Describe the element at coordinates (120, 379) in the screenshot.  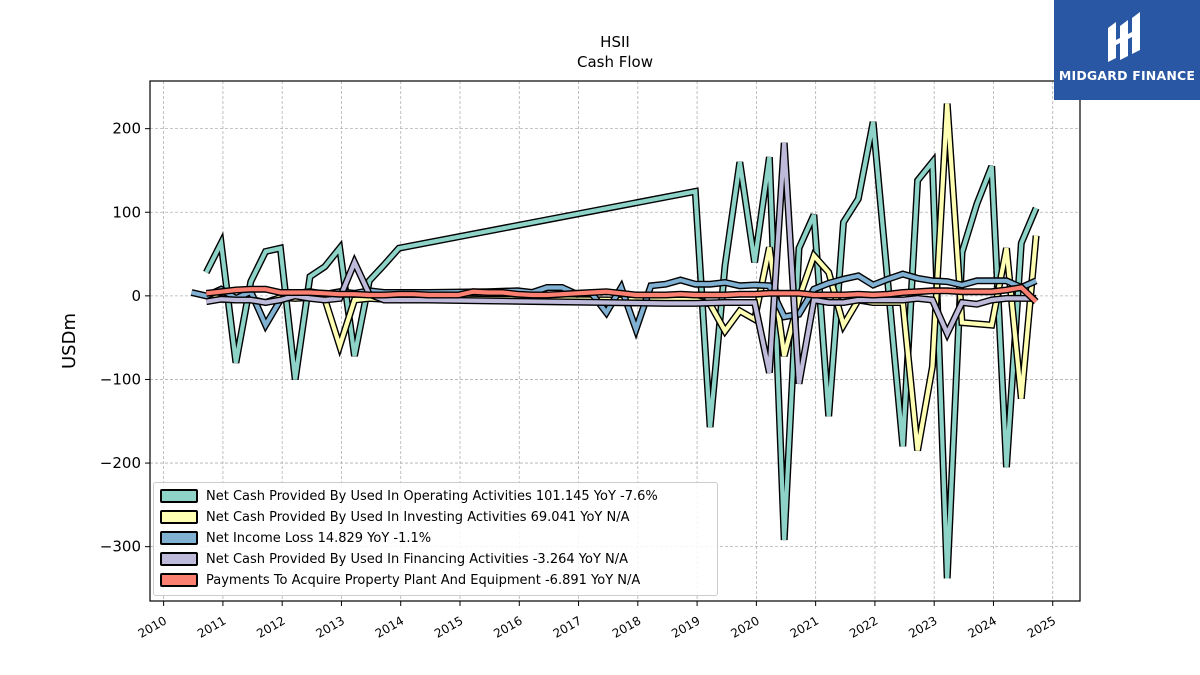
I see `y-tick-label: −100` at that location.